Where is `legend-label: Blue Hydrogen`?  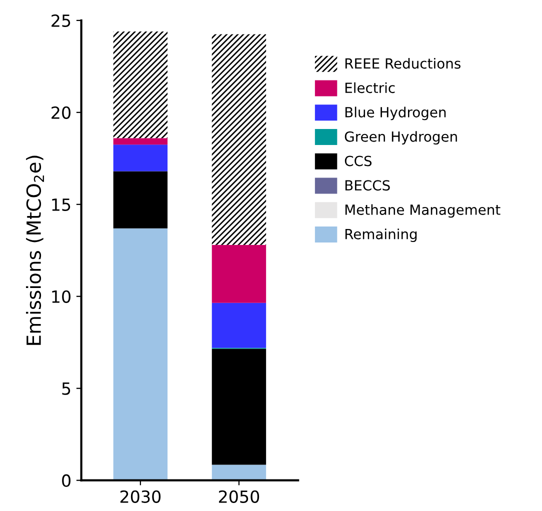 legend-label: Blue Hydrogen is located at coordinates (395, 113).